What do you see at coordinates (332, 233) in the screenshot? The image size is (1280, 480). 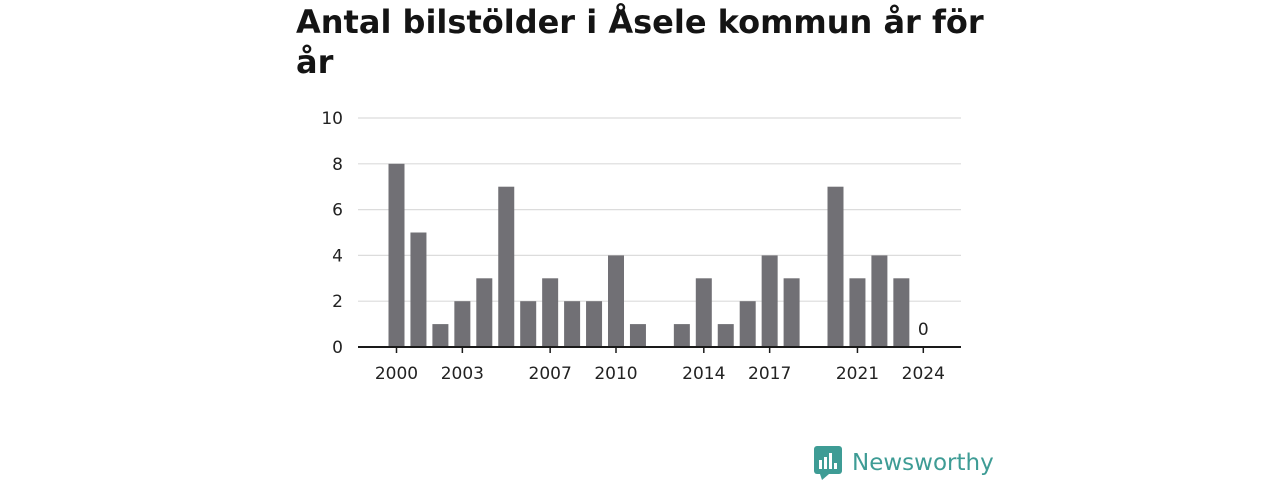 I see `y-axis-ticks: 0 2 4 6 8 10` at bounding box center [332, 233].